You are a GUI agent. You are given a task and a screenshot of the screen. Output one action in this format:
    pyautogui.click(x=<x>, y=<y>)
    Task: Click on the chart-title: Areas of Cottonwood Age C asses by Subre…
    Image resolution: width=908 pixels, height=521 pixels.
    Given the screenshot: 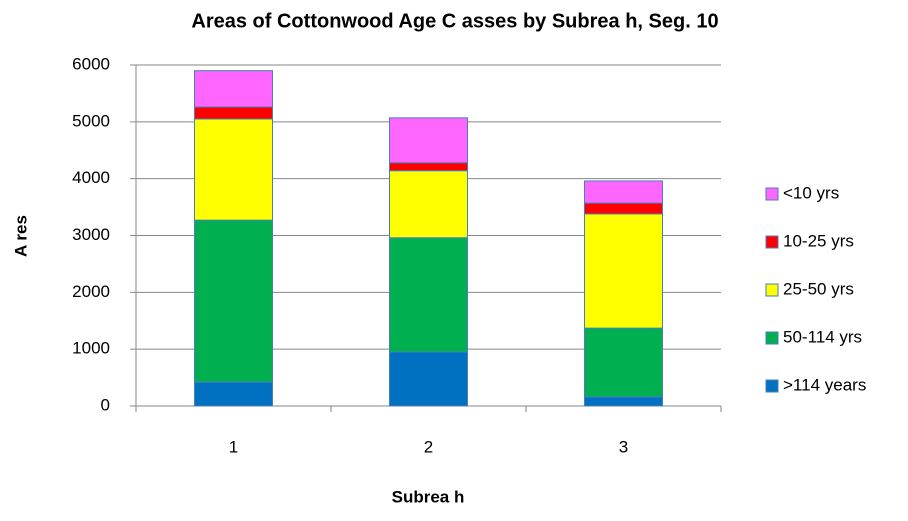 What is the action you would take?
    pyautogui.click(x=454, y=21)
    